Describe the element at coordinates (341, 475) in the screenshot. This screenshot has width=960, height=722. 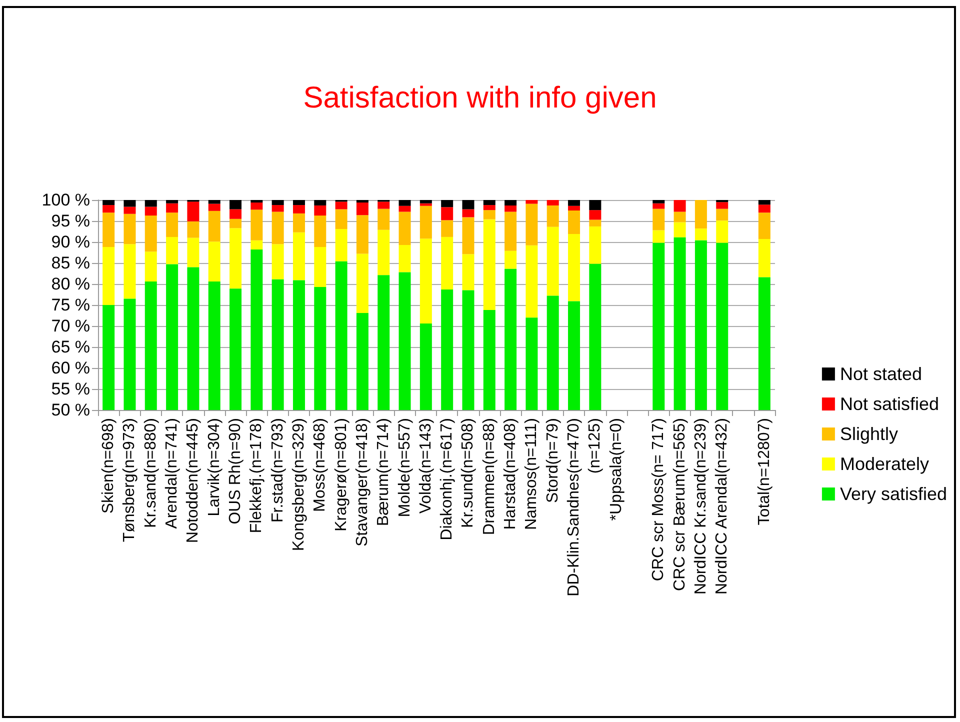
I see `x-tick-label: Kragerø(n=801)` at that location.